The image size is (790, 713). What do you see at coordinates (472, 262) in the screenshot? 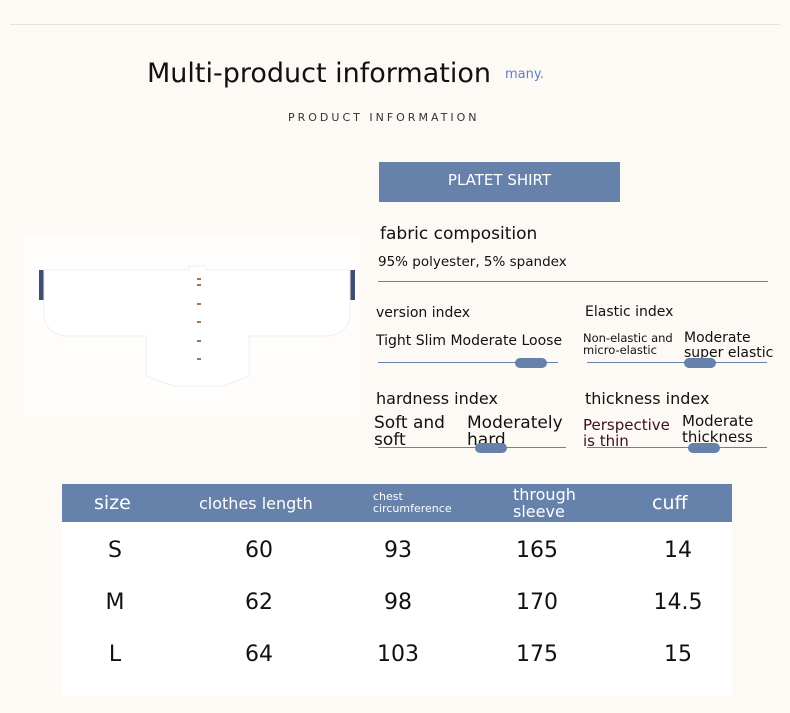
I see `fabric-value: 95% polyester, 5% spandex` at bounding box center [472, 262].